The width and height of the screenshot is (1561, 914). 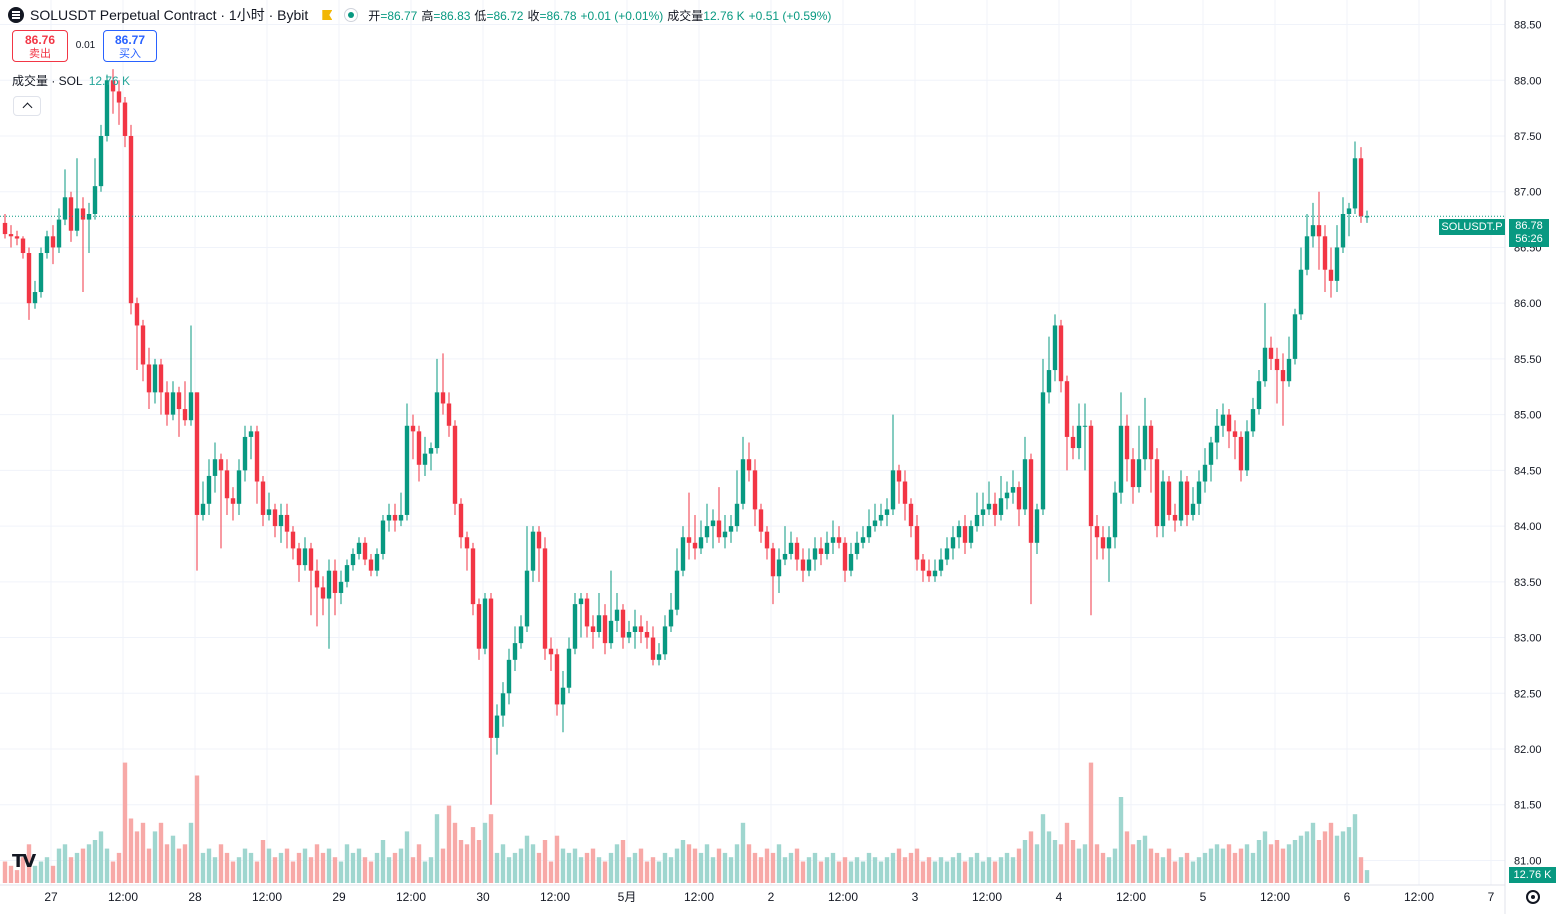 I want to click on market-status-icon, so click(x=351, y=15).